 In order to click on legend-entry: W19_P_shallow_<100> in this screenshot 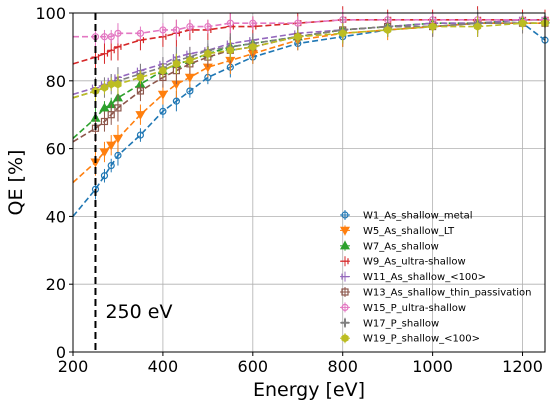, I will do `click(410, 339)`.